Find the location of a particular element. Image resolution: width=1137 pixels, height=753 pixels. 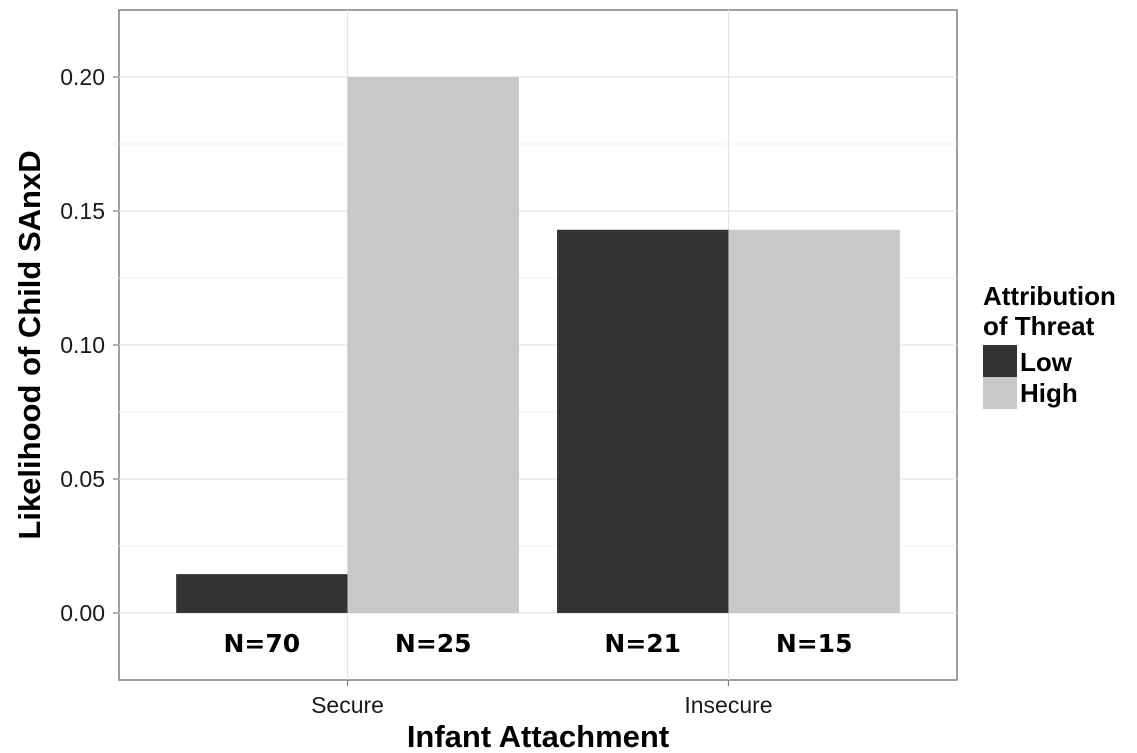

y-tick-label: 0.10 is located at coordinates (82, 345).